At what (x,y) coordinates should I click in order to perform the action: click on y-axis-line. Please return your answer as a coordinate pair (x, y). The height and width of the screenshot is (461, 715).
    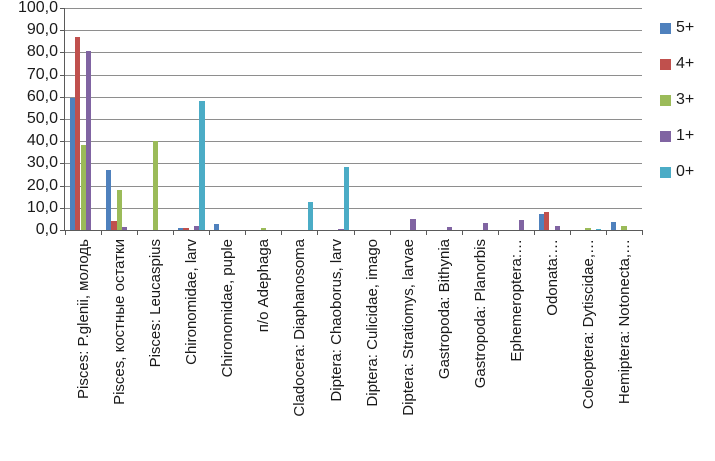
    Looking at the image, I should click on (64, 119).